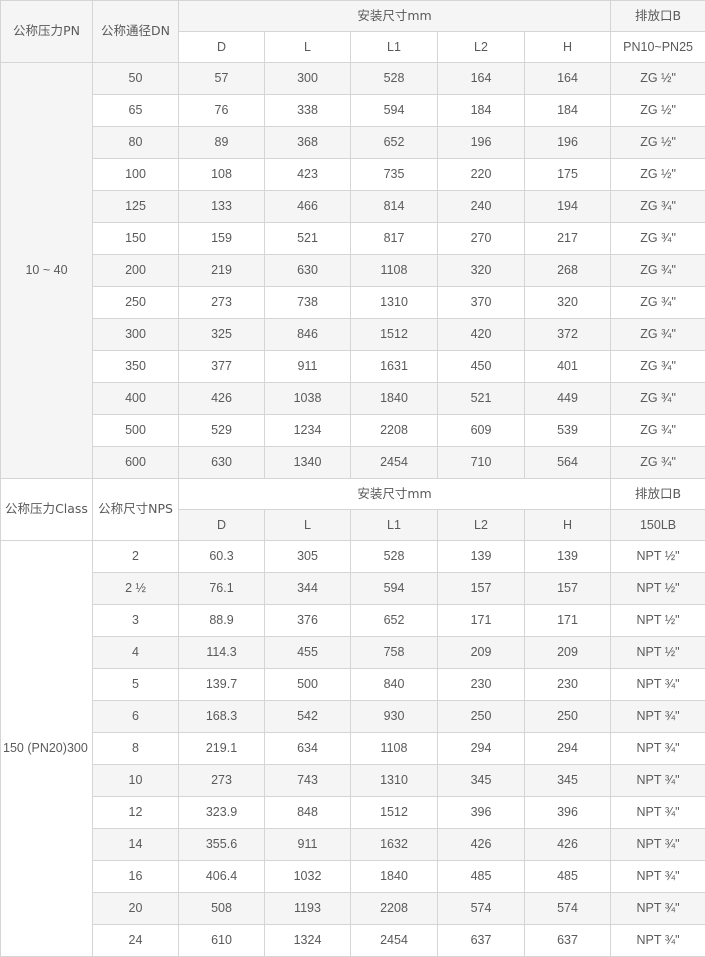  Describe the element at coordinates (222, 335) in the screenshot. I see `cell-d: 325` at that location.